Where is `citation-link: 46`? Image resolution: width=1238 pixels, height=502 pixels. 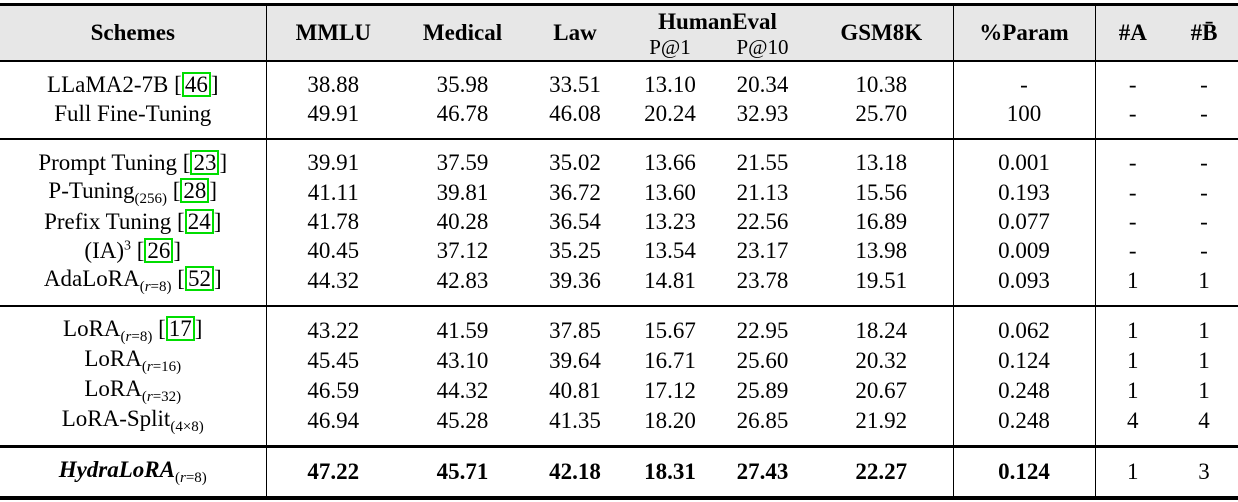
citation-link: 46 is located at coordinates (196, 84).